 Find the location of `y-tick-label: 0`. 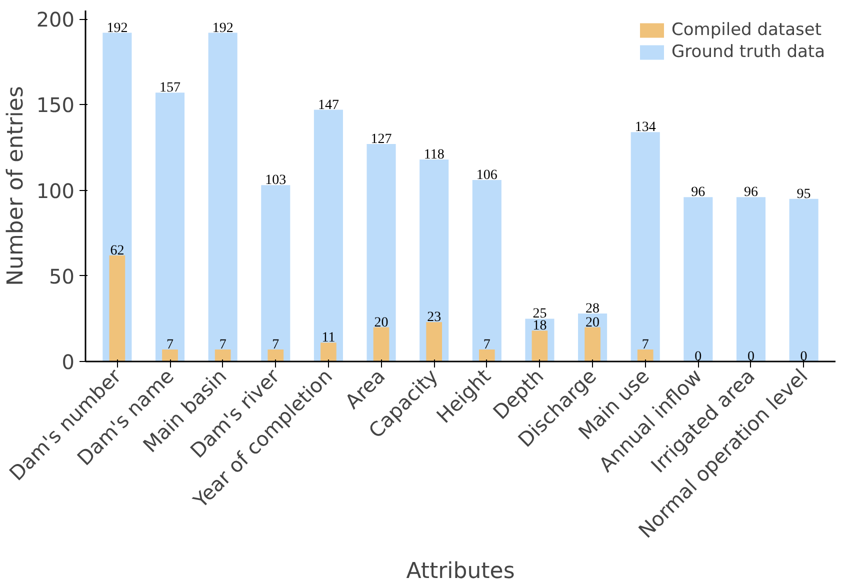

y-tick-label: 0 is located at coordinates (68, 362).